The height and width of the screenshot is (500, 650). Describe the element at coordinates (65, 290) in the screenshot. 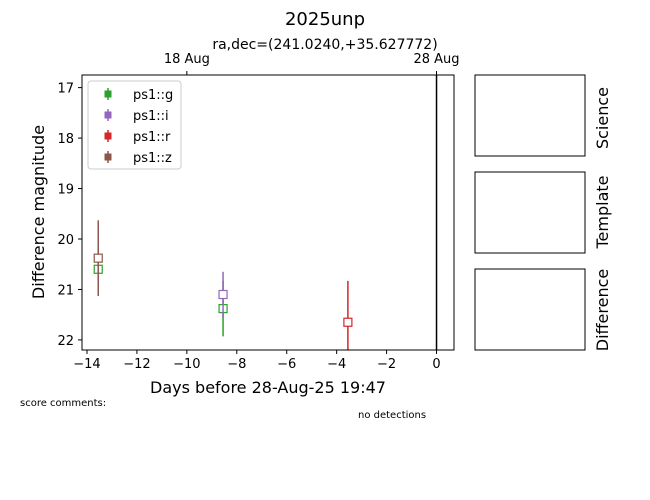

I see `y-tick-label: 21` at that location.